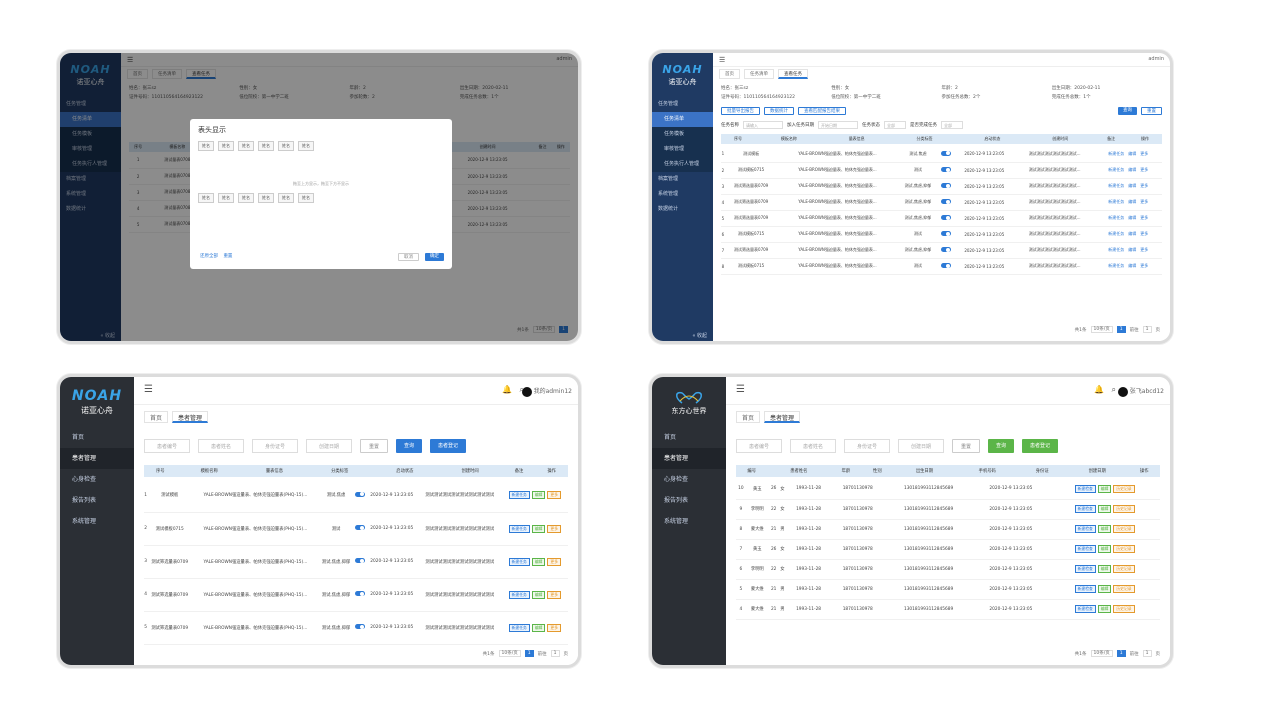  What do you see at coordinates (674, 149) in the screenshot?
I see `menu-review: 审核管理` at bounding box center [674, 149].